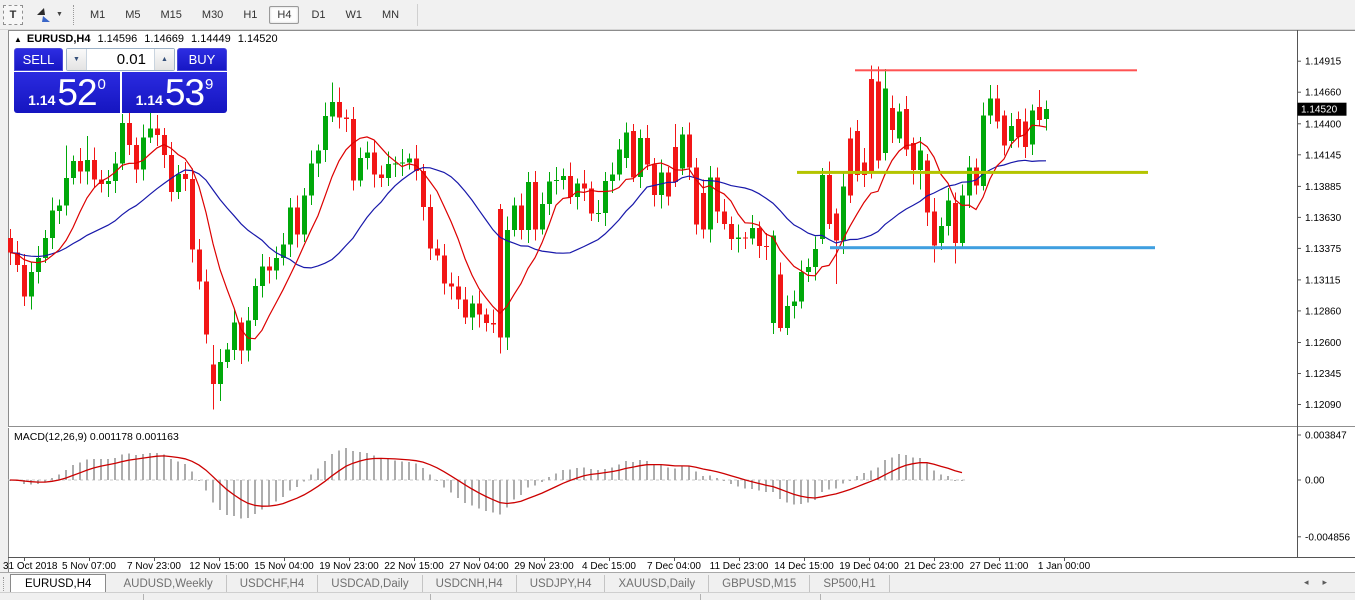 The width and height of the screenshot is (1355, 600). I want to click on time-axis-label: 21 Dec 23:00, so click(934, 566).